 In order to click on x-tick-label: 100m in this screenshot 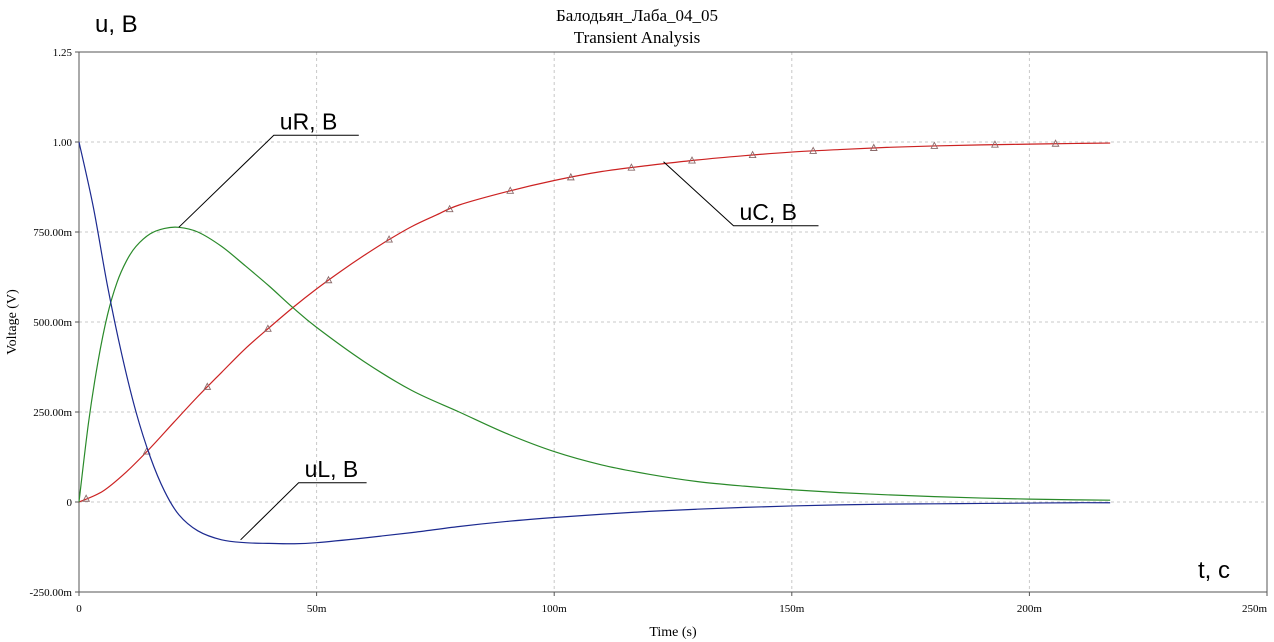, I will do `click(555, 609)`.